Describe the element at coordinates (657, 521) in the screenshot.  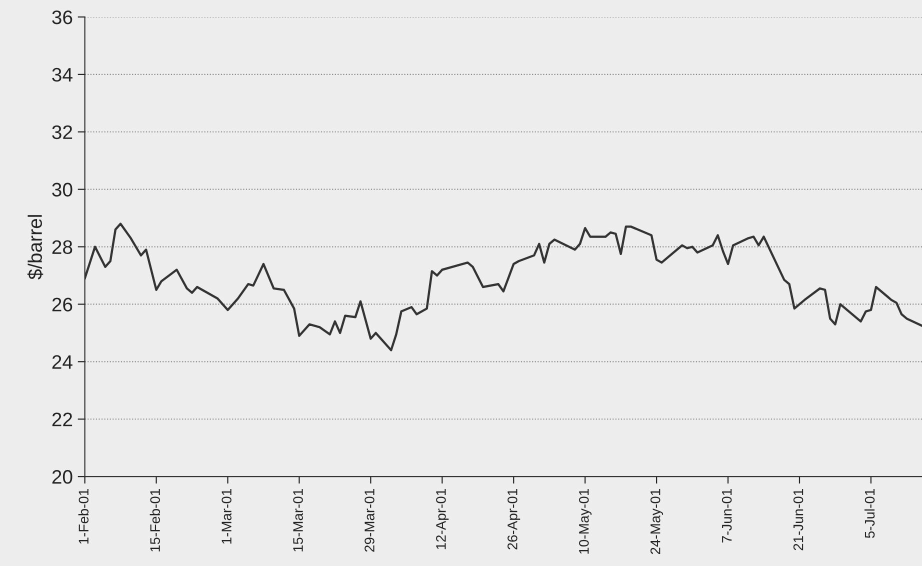
I see `x-tick-label: 24-May-01` at that location.